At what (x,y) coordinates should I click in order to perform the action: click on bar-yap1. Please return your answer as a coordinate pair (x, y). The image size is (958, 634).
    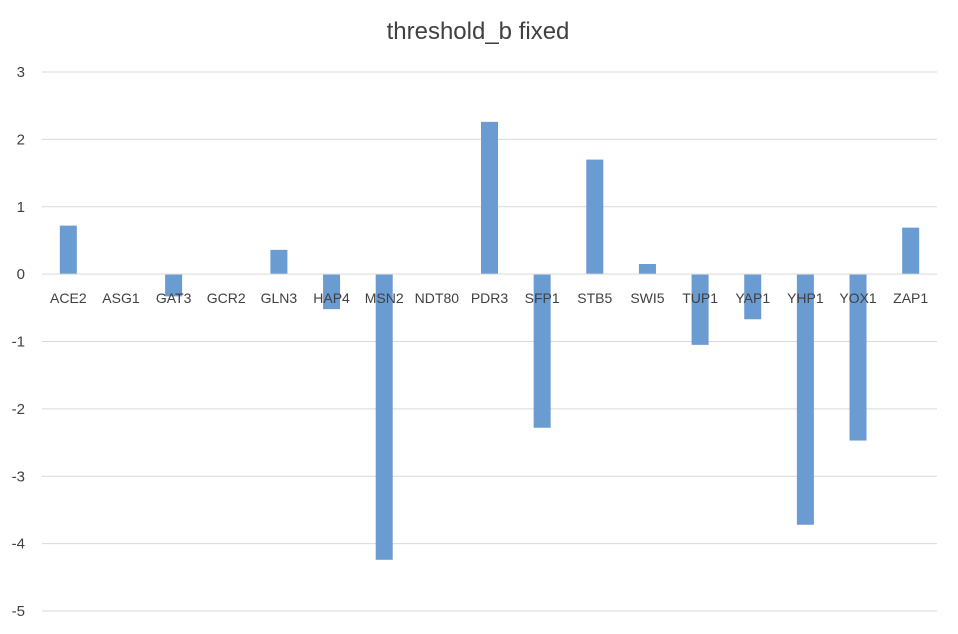
    Looking at the image, I should click on (753, 297).